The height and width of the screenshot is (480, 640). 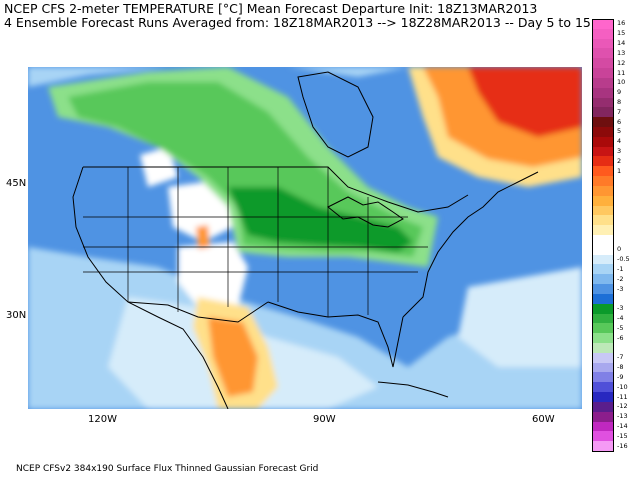 What do you see at coordinates (324, 419) in the screenshot?
I see `lon-label-90w: 90W` at bounding box center [324, 419].